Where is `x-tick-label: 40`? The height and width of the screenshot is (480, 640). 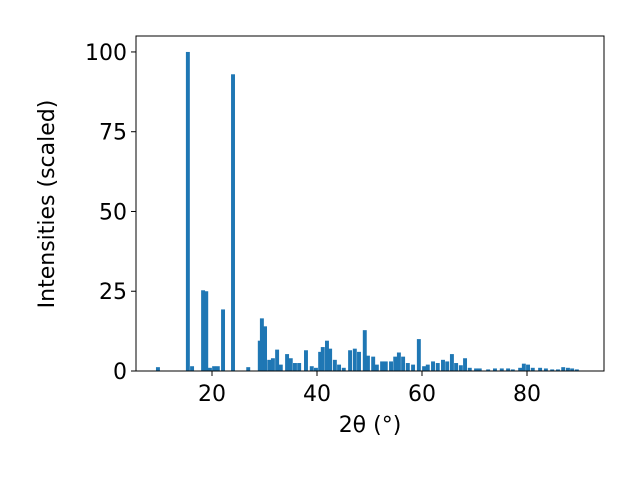
x-tick-label: 40 is located at coordinates (317, 394).